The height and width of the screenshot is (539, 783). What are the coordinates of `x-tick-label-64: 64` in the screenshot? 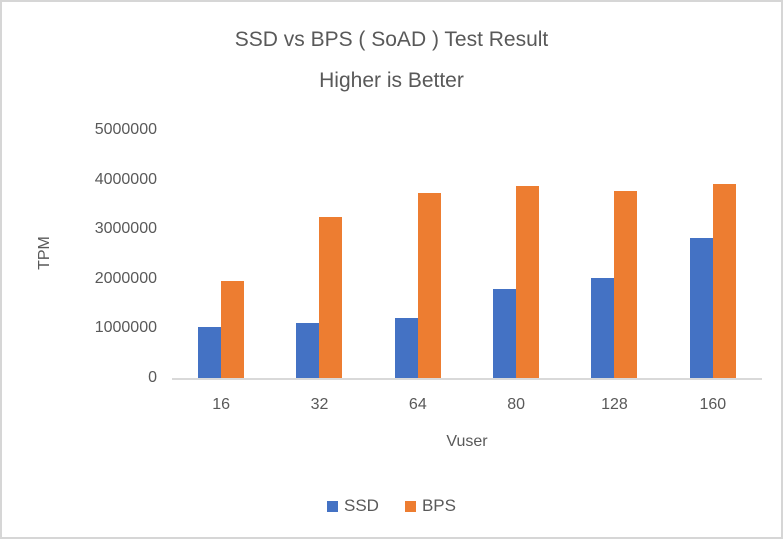 It's located at (417, 404).